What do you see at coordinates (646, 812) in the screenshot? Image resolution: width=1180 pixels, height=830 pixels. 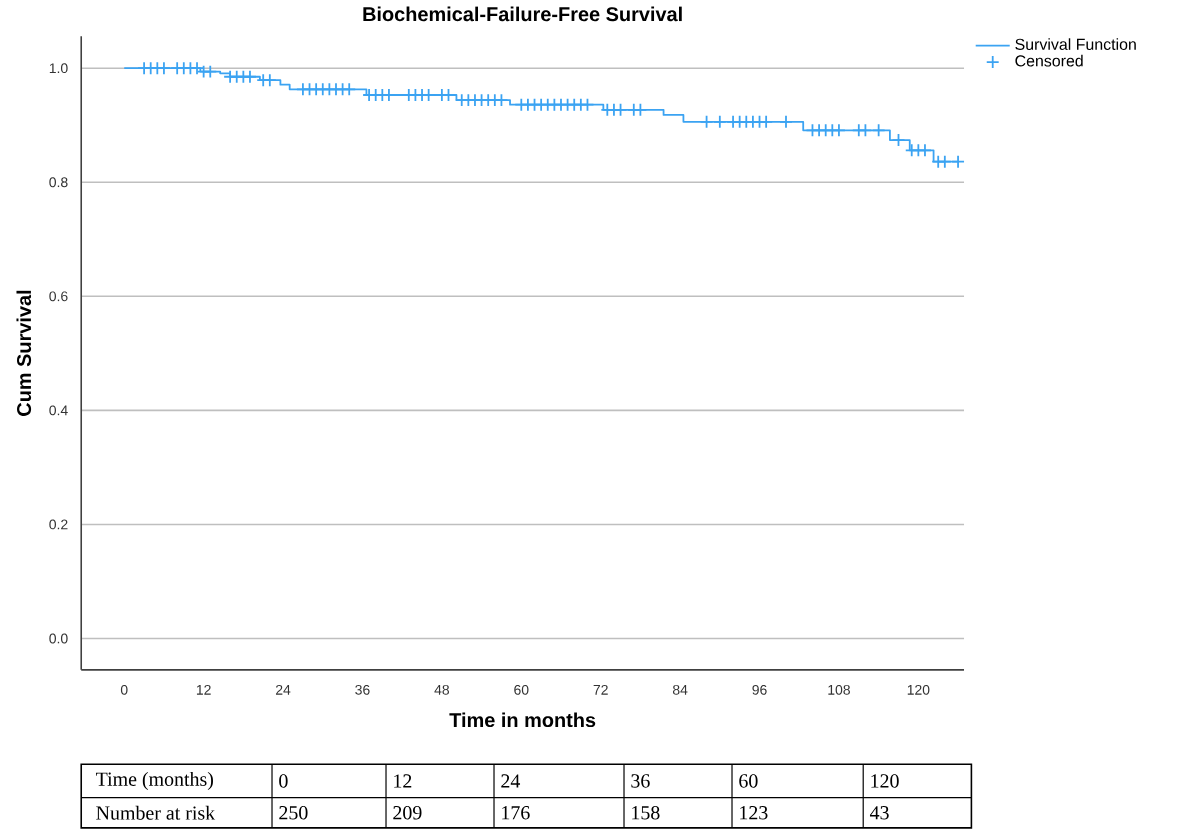 I see `text: 158` at bounding box center [646, 812].